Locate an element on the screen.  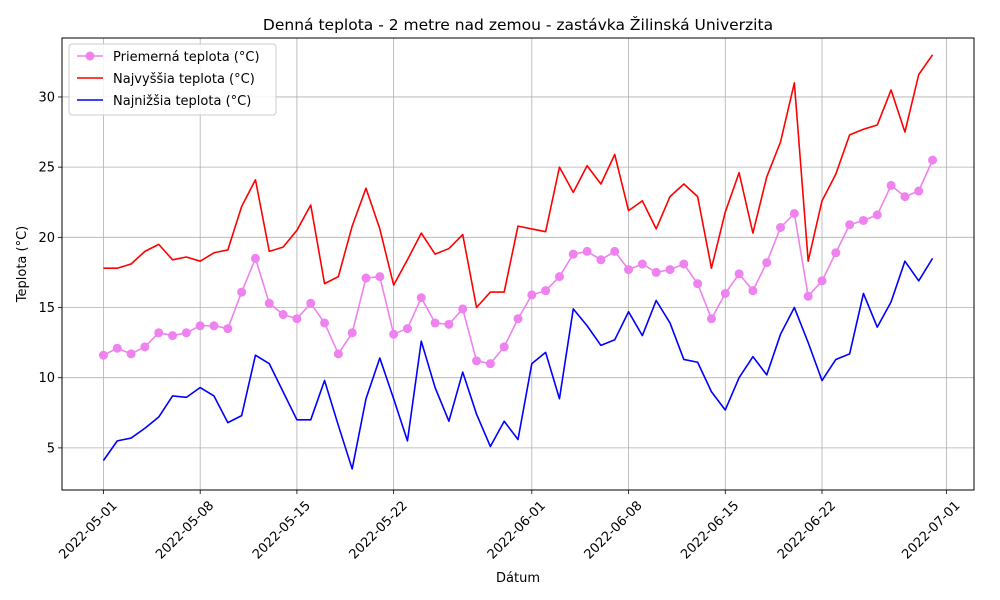
y-tick-label: 25 is located at coordinates (46, 168).